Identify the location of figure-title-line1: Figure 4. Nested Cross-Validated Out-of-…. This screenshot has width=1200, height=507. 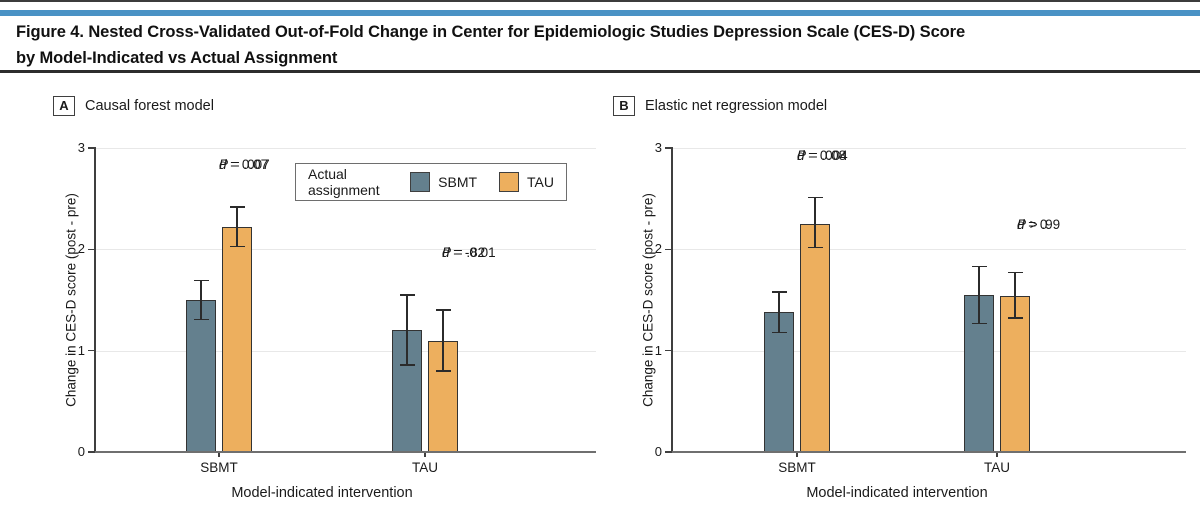
(491, 32).